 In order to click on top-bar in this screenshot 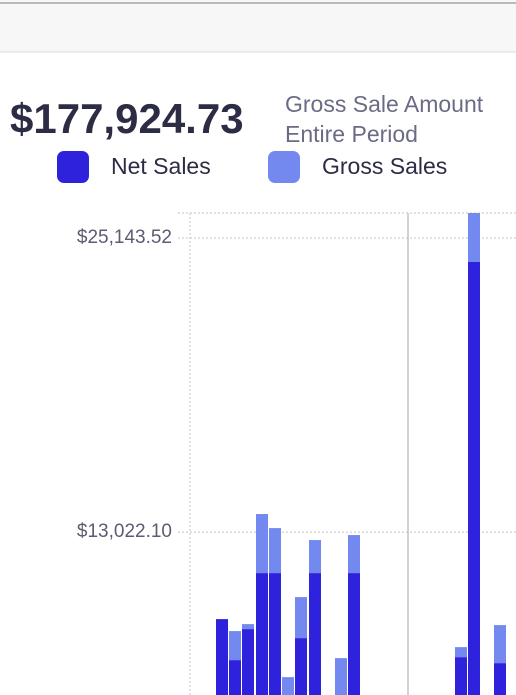, I will do `click(258, 26)`.